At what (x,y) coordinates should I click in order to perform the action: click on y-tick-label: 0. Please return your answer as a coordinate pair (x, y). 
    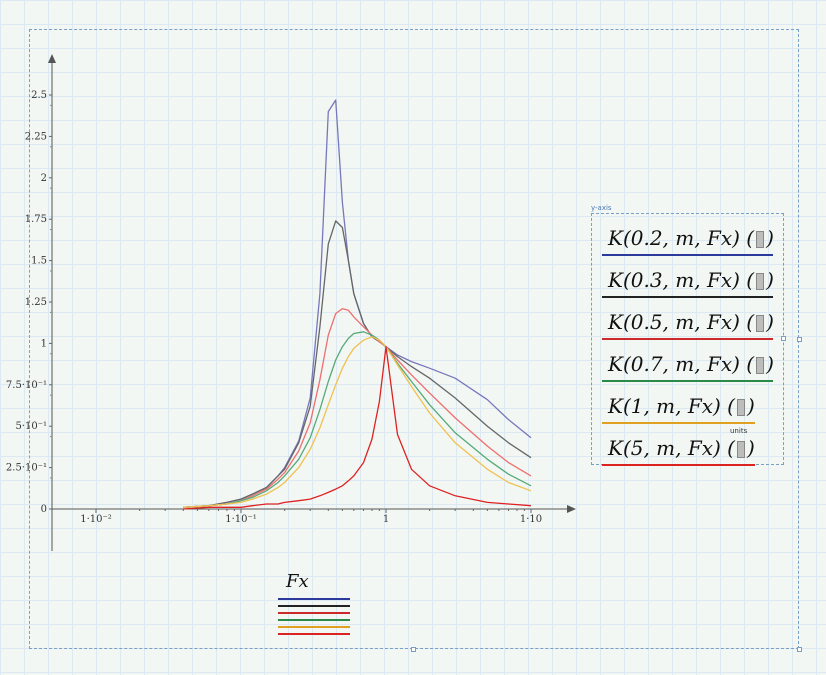
    Looking at the image, I should click on (44, 509).